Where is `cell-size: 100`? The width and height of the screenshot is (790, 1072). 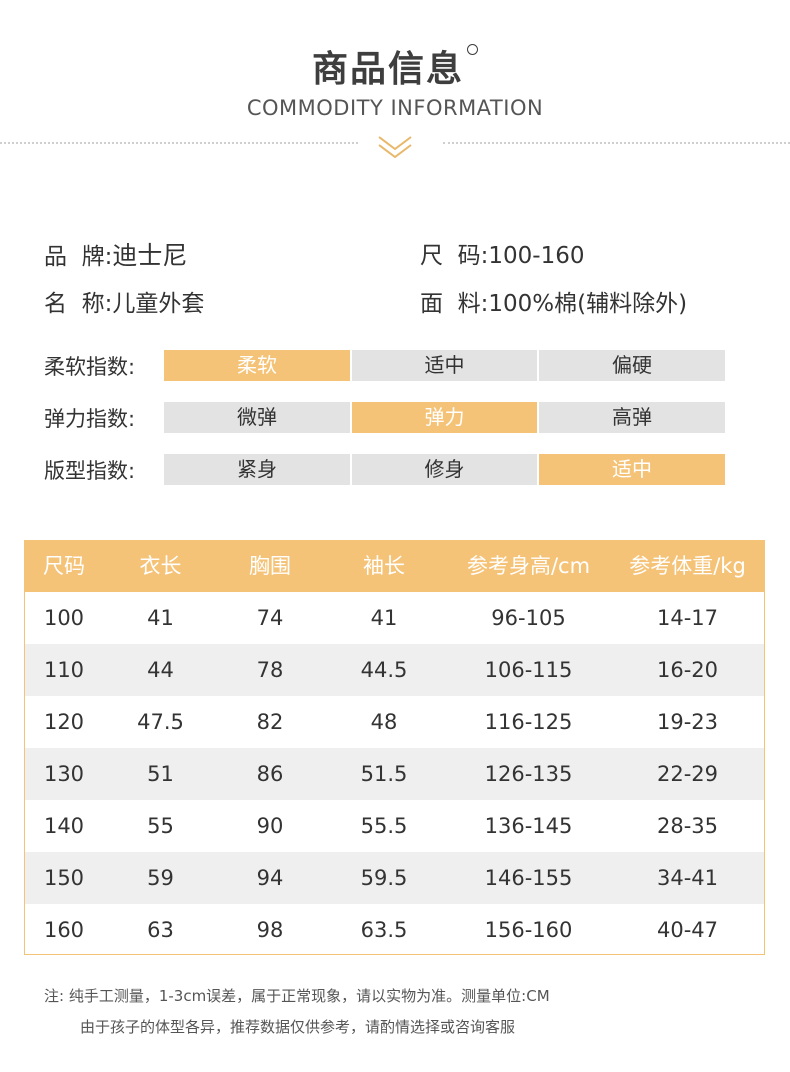 cell-size: 100 is located at coordinates (64, 618).